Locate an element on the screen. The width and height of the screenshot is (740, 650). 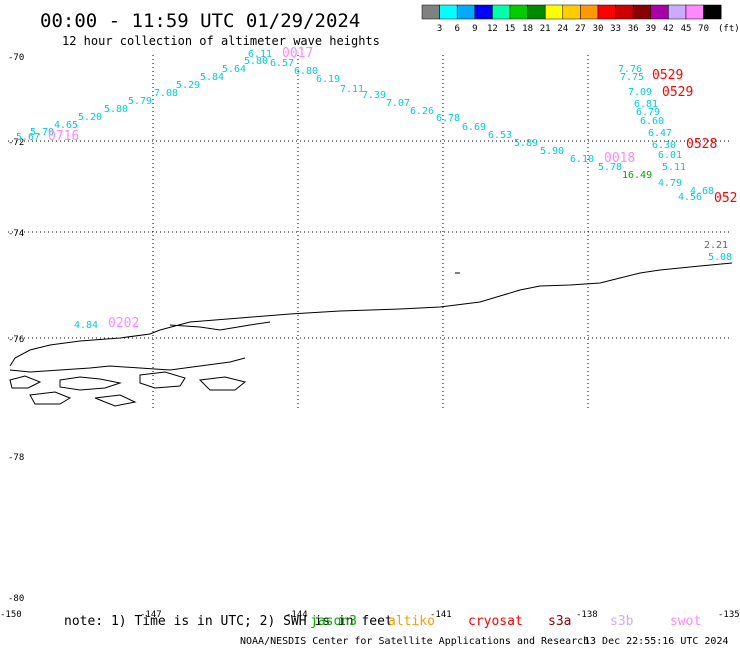
wave-height-label: 7.08 is located at coordinates (166, 93).